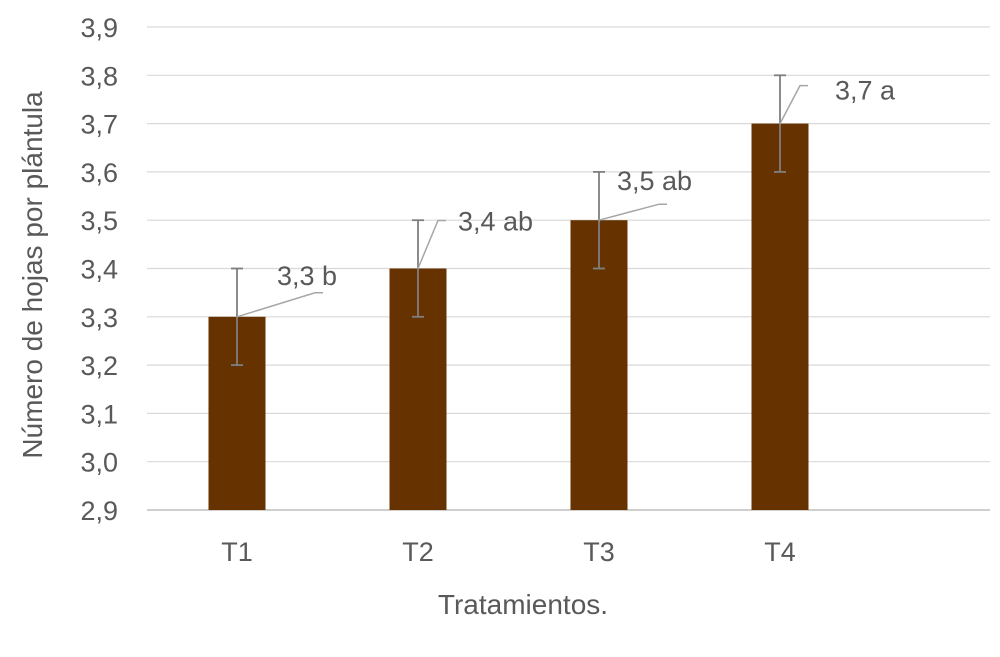 The height and width of the screenshot is (657, 1000). What do you see at coordinates (99, 173) in the screenshot?
I see `y-tick-label: 3,6` at bounding box center [99, 173].